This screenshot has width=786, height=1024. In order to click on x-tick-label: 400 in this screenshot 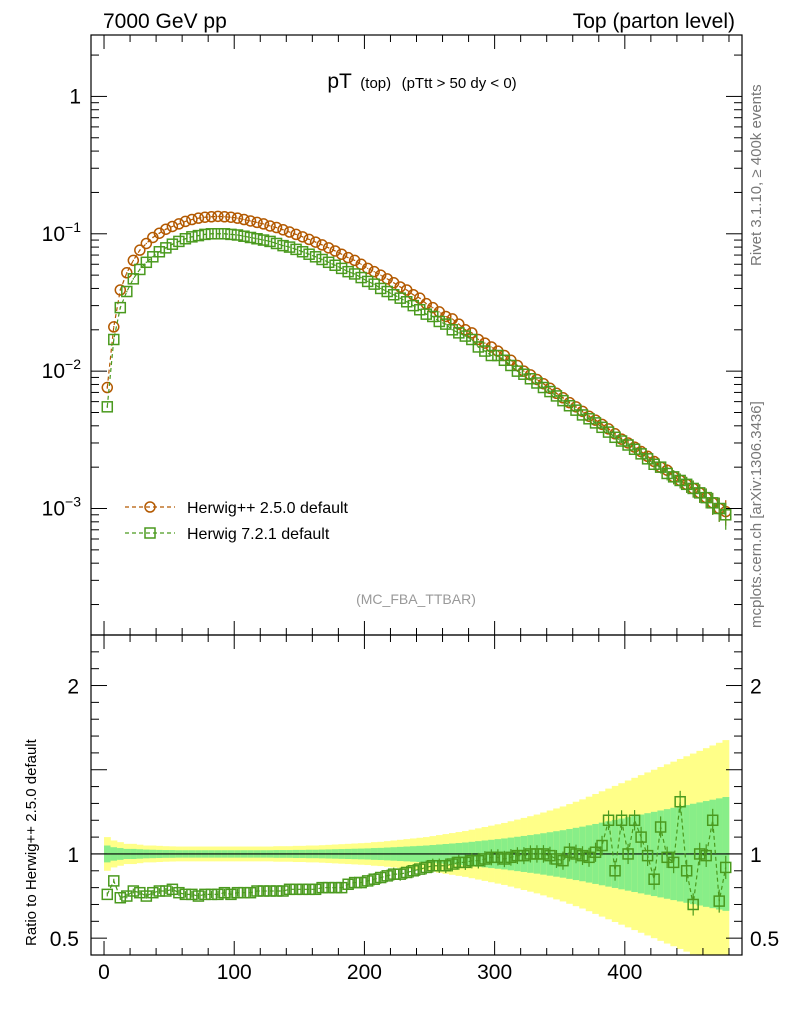, I will do `click(624, 972)`.